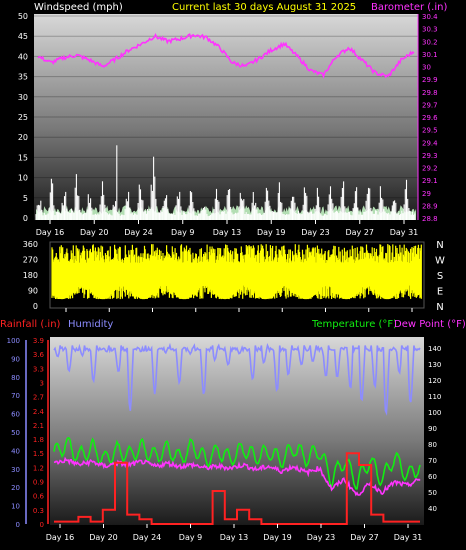  What do you see at coordinates (15, 415) in the screenshot?
I see `humidity-tick-label: 60` at bounding box center [15, 415].